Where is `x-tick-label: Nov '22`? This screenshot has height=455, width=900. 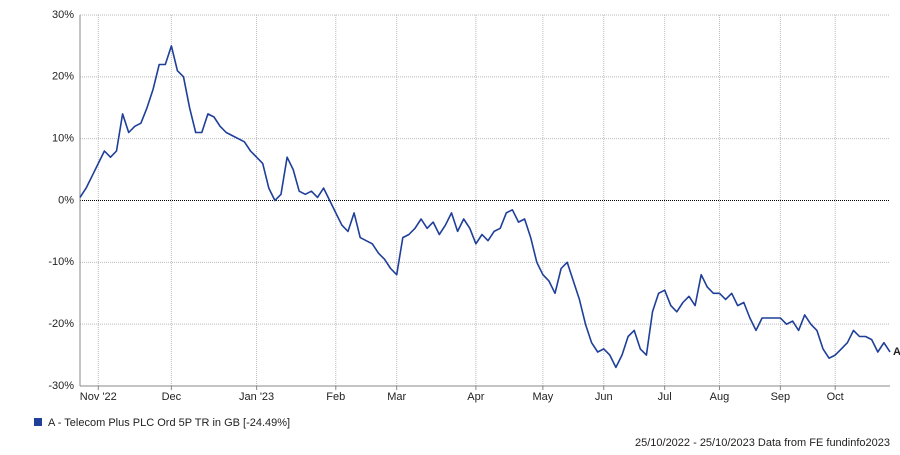
x-tick-label: Nov '22 is located at coordinates (98, 397).